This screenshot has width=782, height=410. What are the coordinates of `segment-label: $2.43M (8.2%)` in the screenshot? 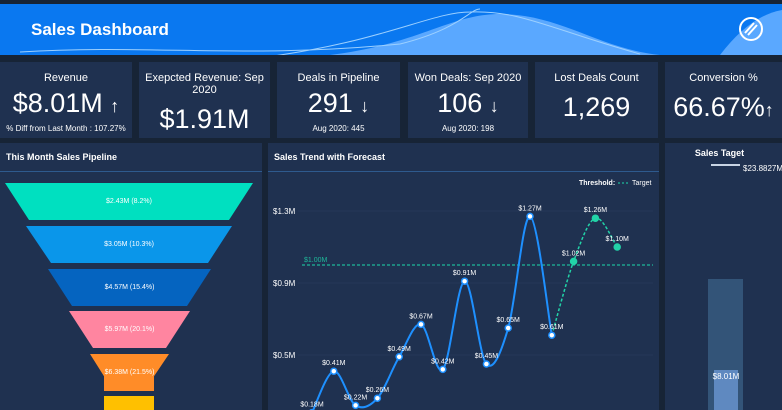 It's located at (129, 201).